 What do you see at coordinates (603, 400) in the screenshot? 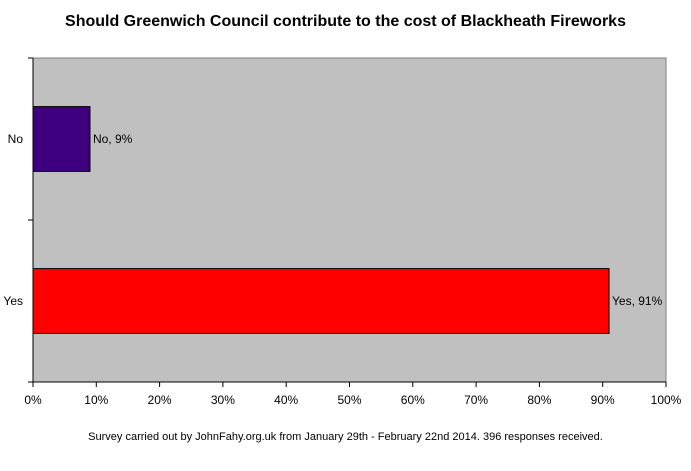
I see `x-tick-label: 90%` at bounding box center [603, 400].